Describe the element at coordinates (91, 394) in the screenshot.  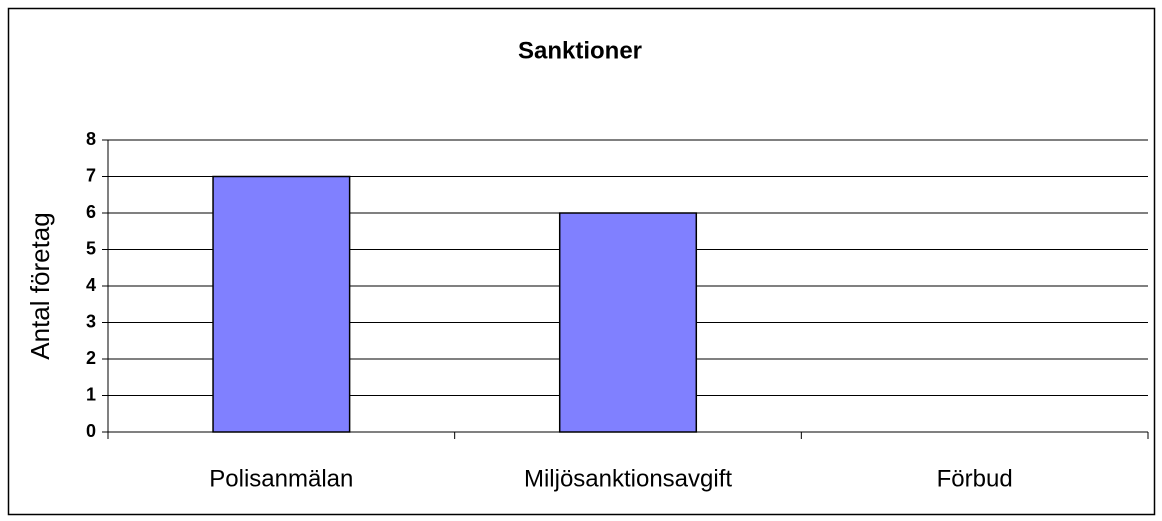
I see `y-tick-label: 1` at that location.